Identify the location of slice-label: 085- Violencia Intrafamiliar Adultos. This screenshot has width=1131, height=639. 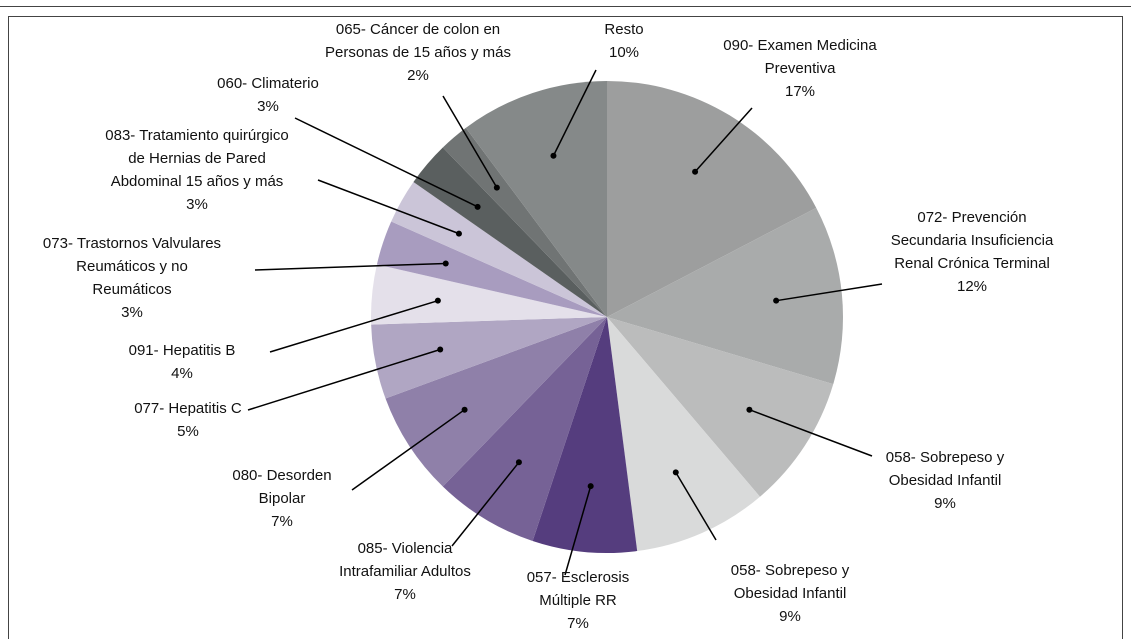
(405, 560).